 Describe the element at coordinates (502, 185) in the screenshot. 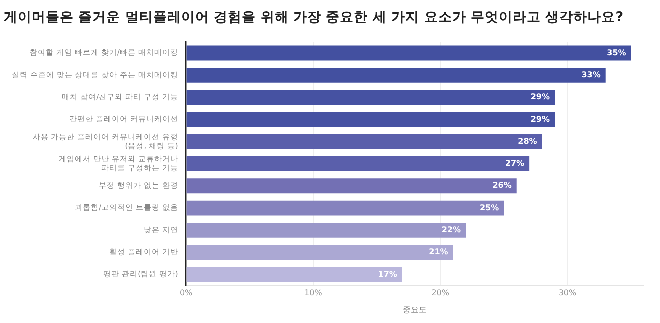

I see `data-label: 26%` at that location.